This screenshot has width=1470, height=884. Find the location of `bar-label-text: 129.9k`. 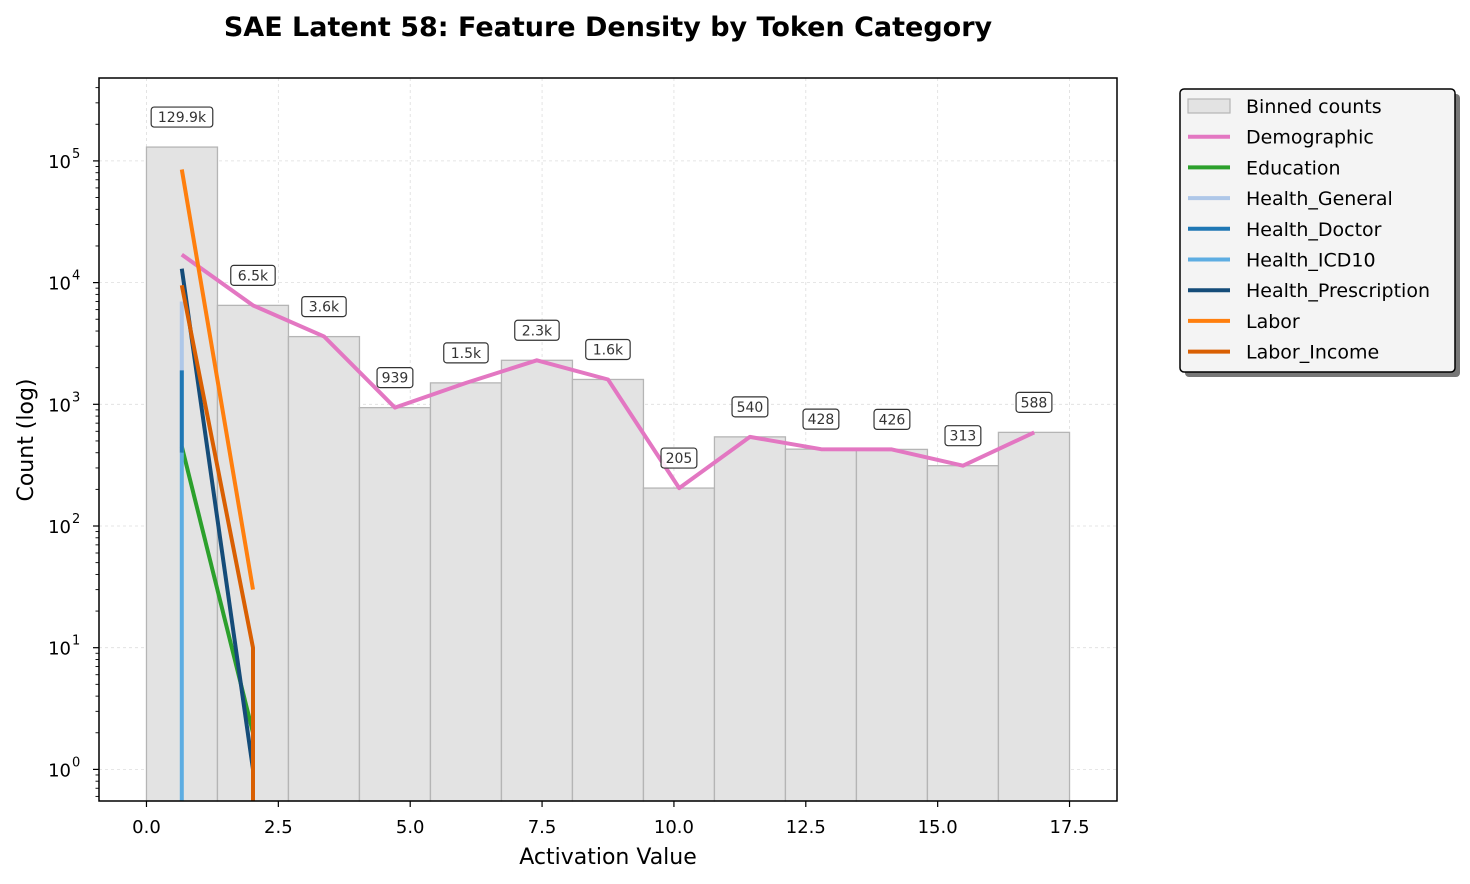

bar-label-text: 129.9k is located at coordinates (182, 118).